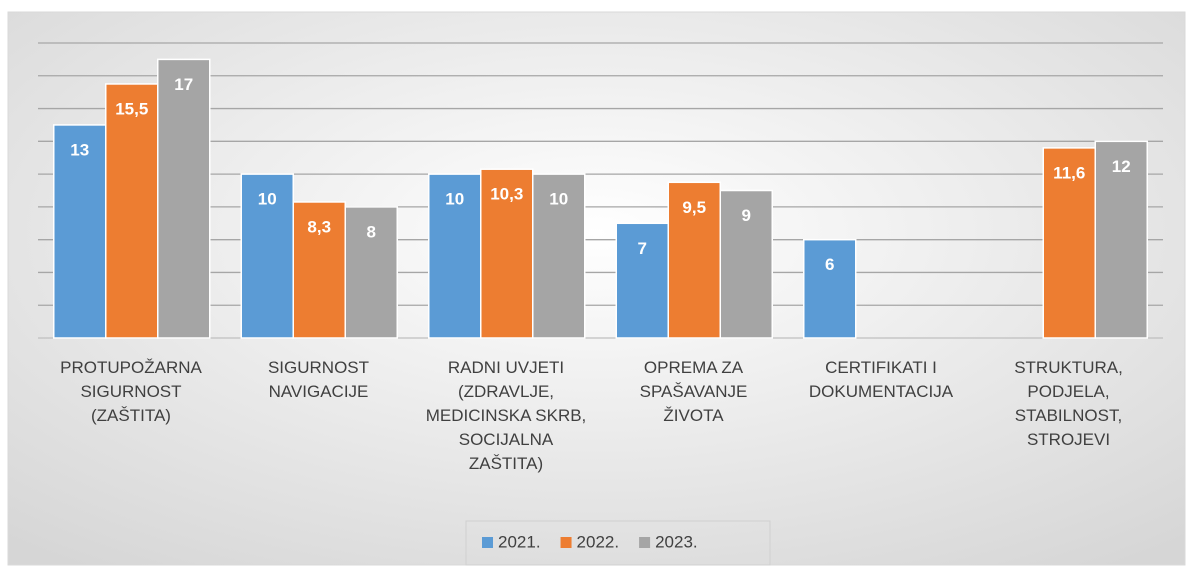  Describe the element at coordinates (371, 231) in the screenshot. I see `data-label: 8` at that location.